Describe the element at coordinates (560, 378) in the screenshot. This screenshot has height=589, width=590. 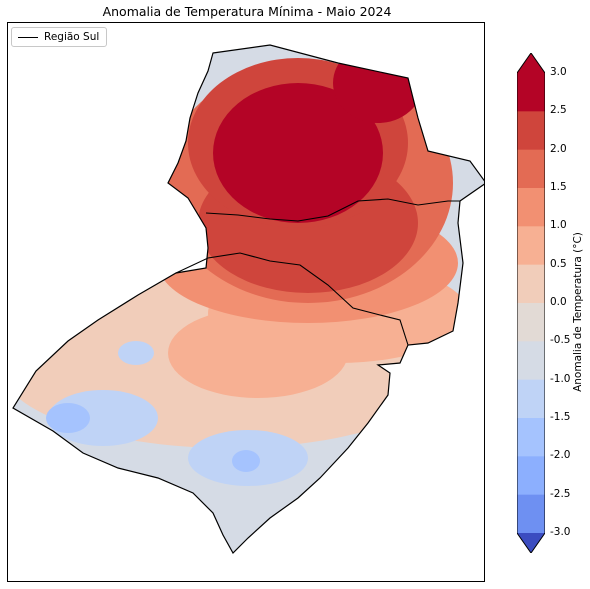
I see `colorbar-tick-label: -1.0` at that location.